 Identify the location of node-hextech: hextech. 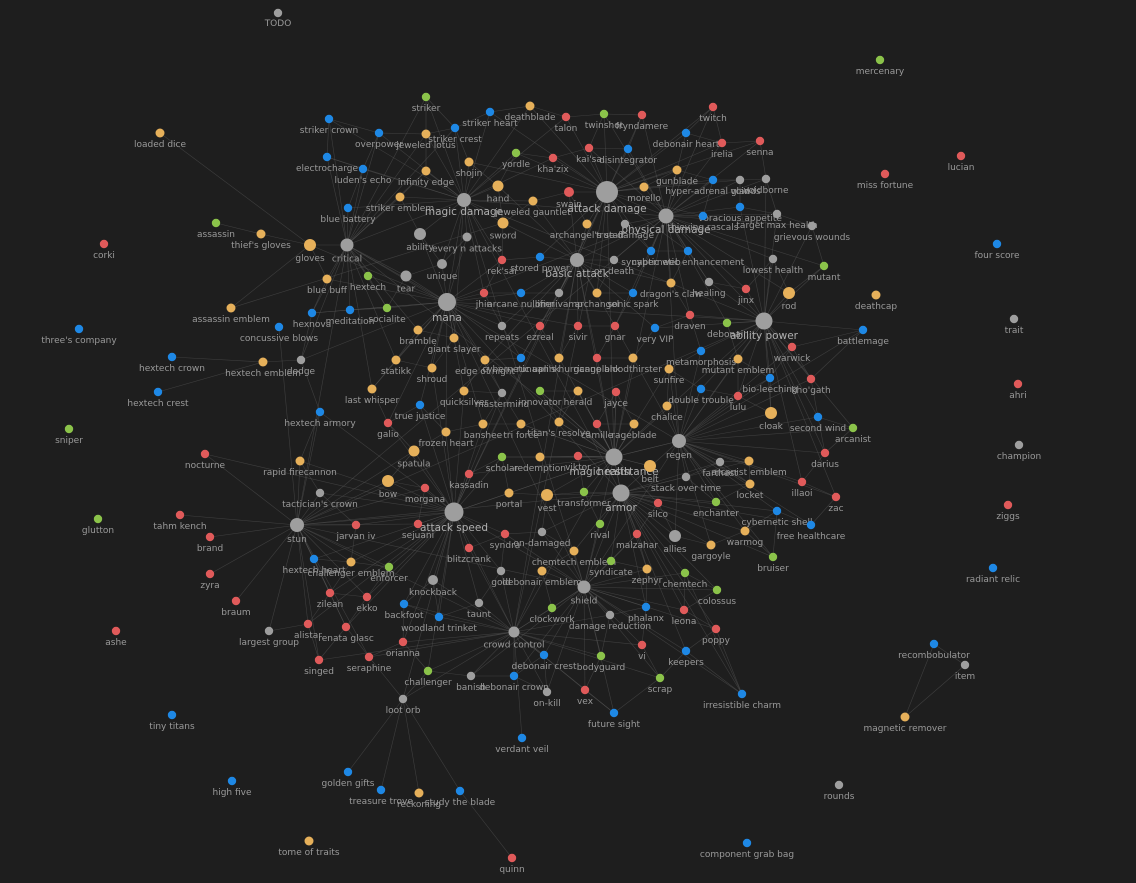
(368, 282).